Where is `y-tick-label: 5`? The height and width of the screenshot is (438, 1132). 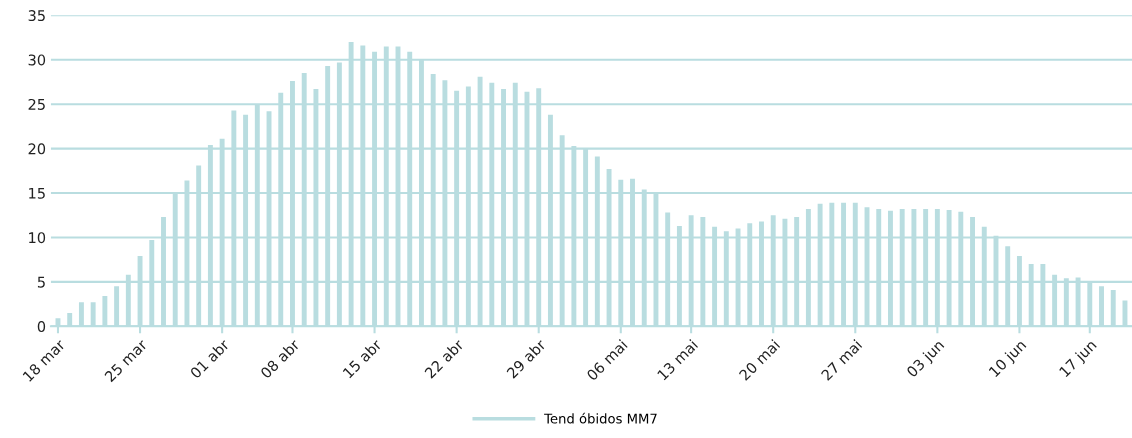 y-tick-label: 5 is located at coordinates (41, 282).